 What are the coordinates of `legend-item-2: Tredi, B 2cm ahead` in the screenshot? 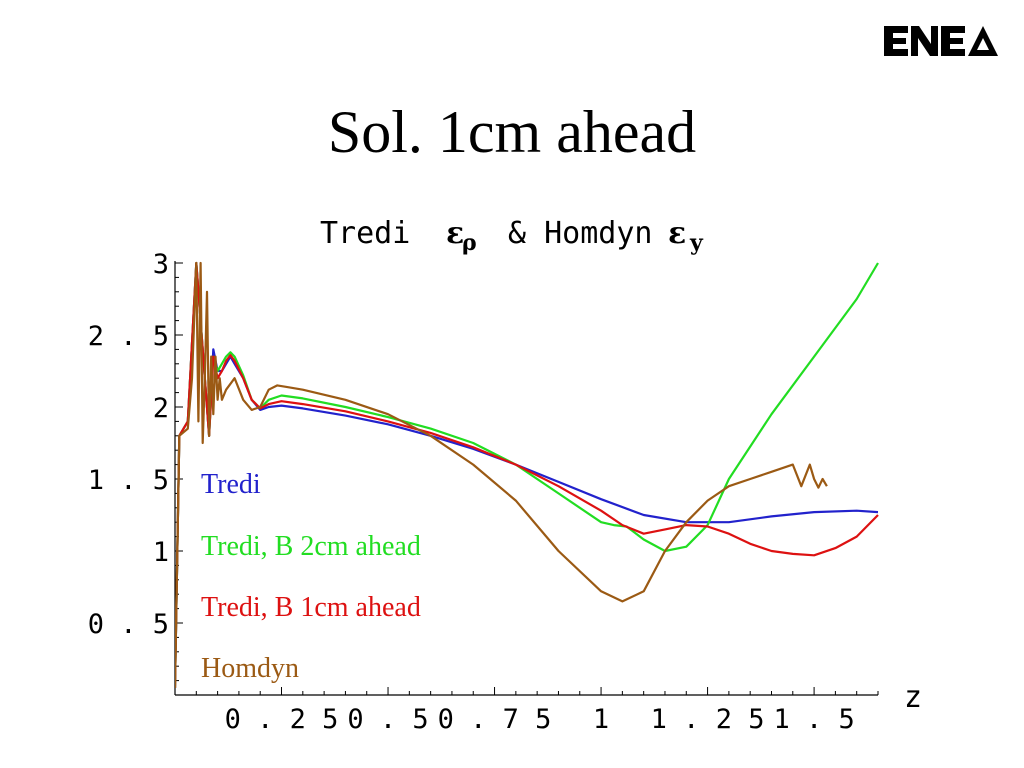 It's located at (311, 546).